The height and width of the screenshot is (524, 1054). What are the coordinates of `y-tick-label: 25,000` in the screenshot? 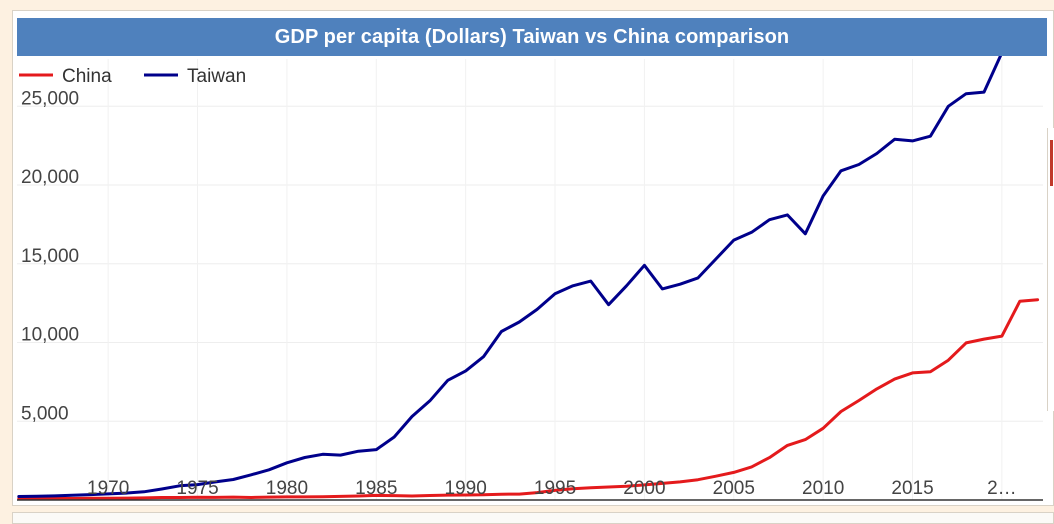 It's located at (50, 98).